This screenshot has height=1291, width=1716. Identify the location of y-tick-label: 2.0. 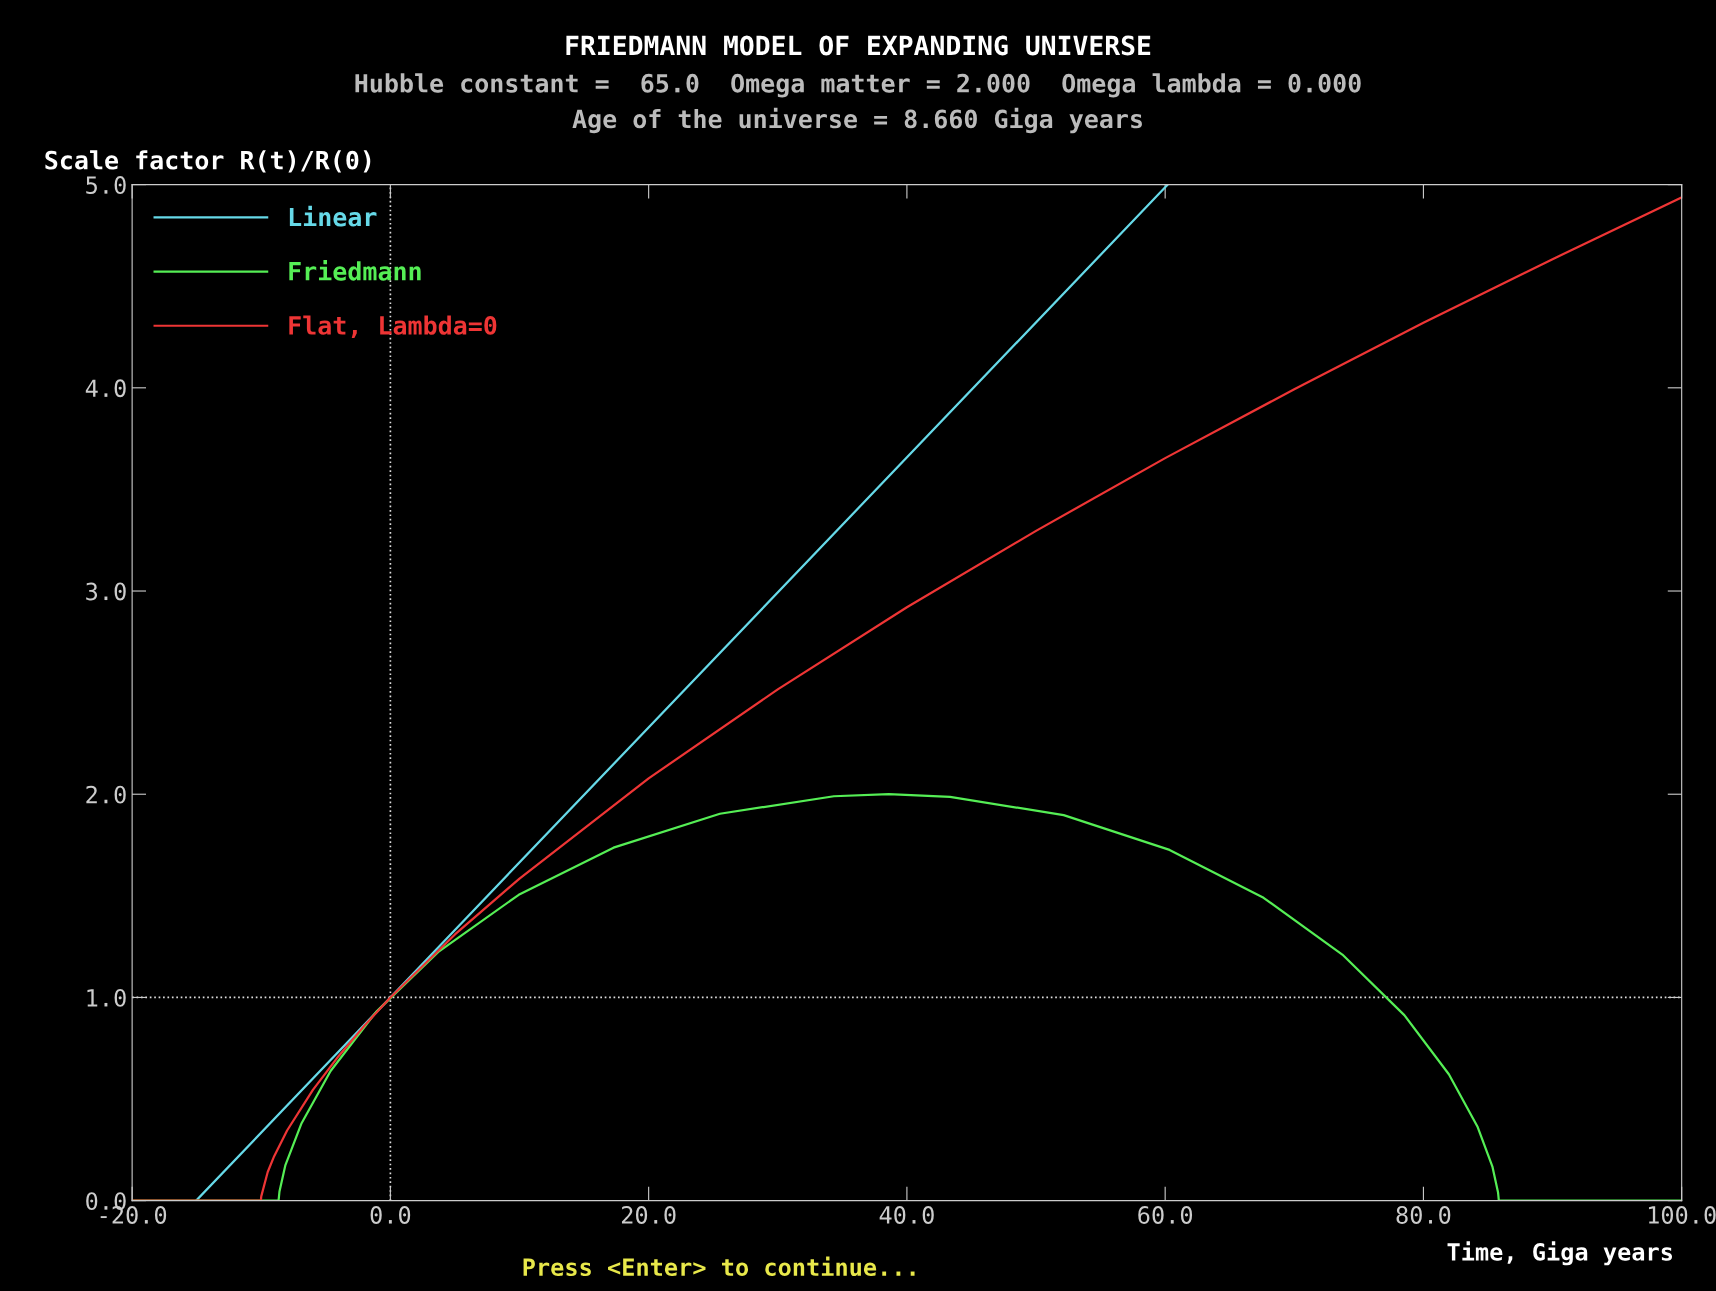
(106, 794).